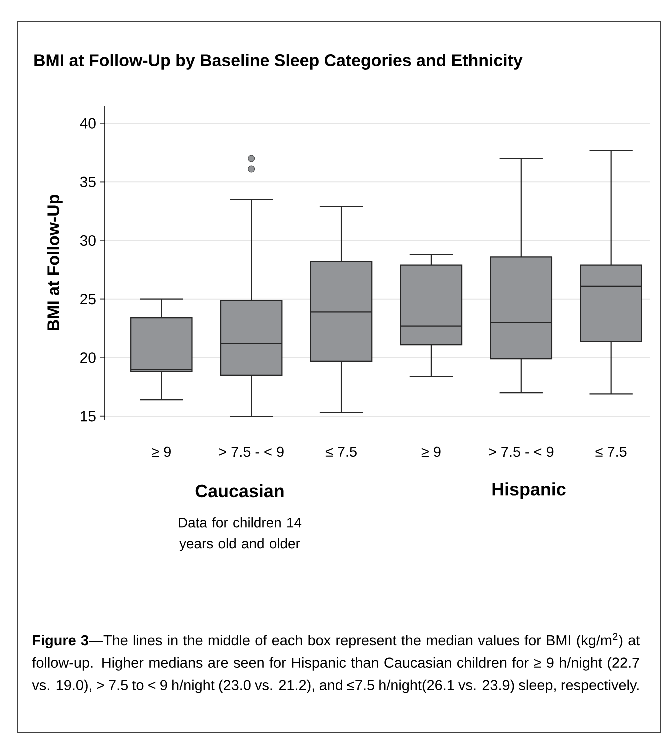 The width and height of the screenshot is (670, 738). What do you see at coordinates (88, 123) in the screenshot?
I see `y-tick-label: 40` at bounding box center [88, 123].